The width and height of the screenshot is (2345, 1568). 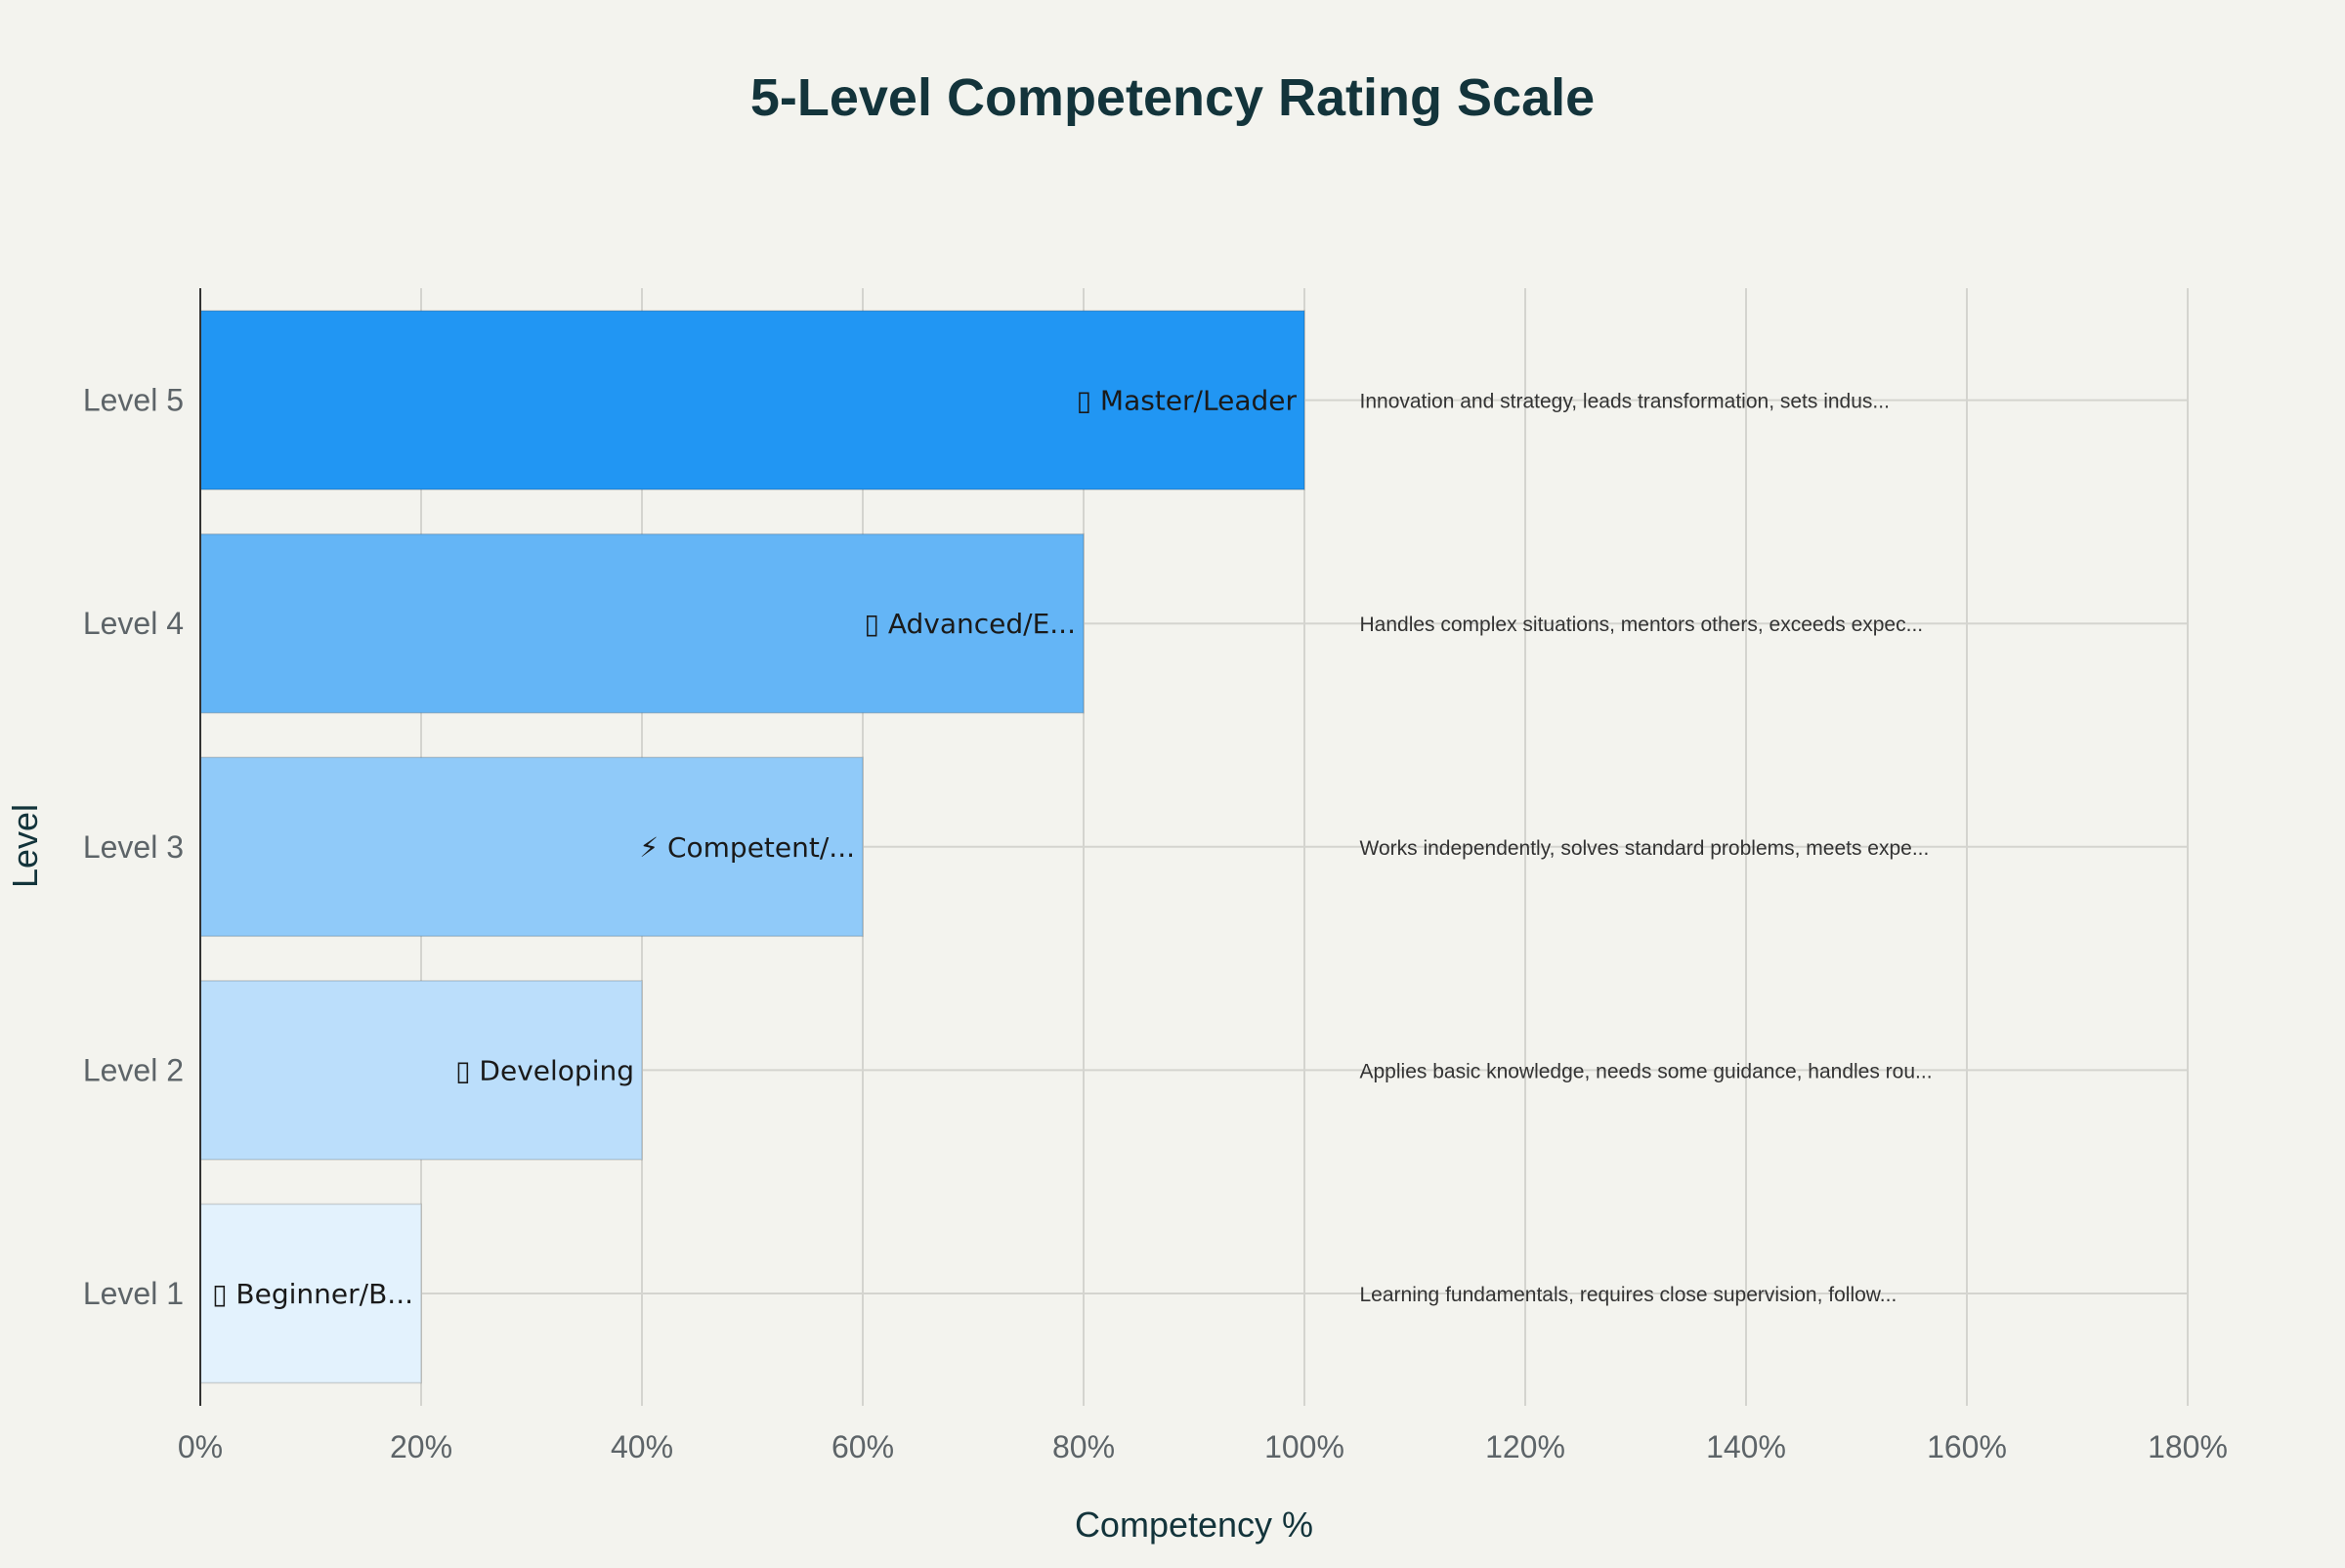 I want to click on y-tick-label: Level 4, so click(x=133, y=623).